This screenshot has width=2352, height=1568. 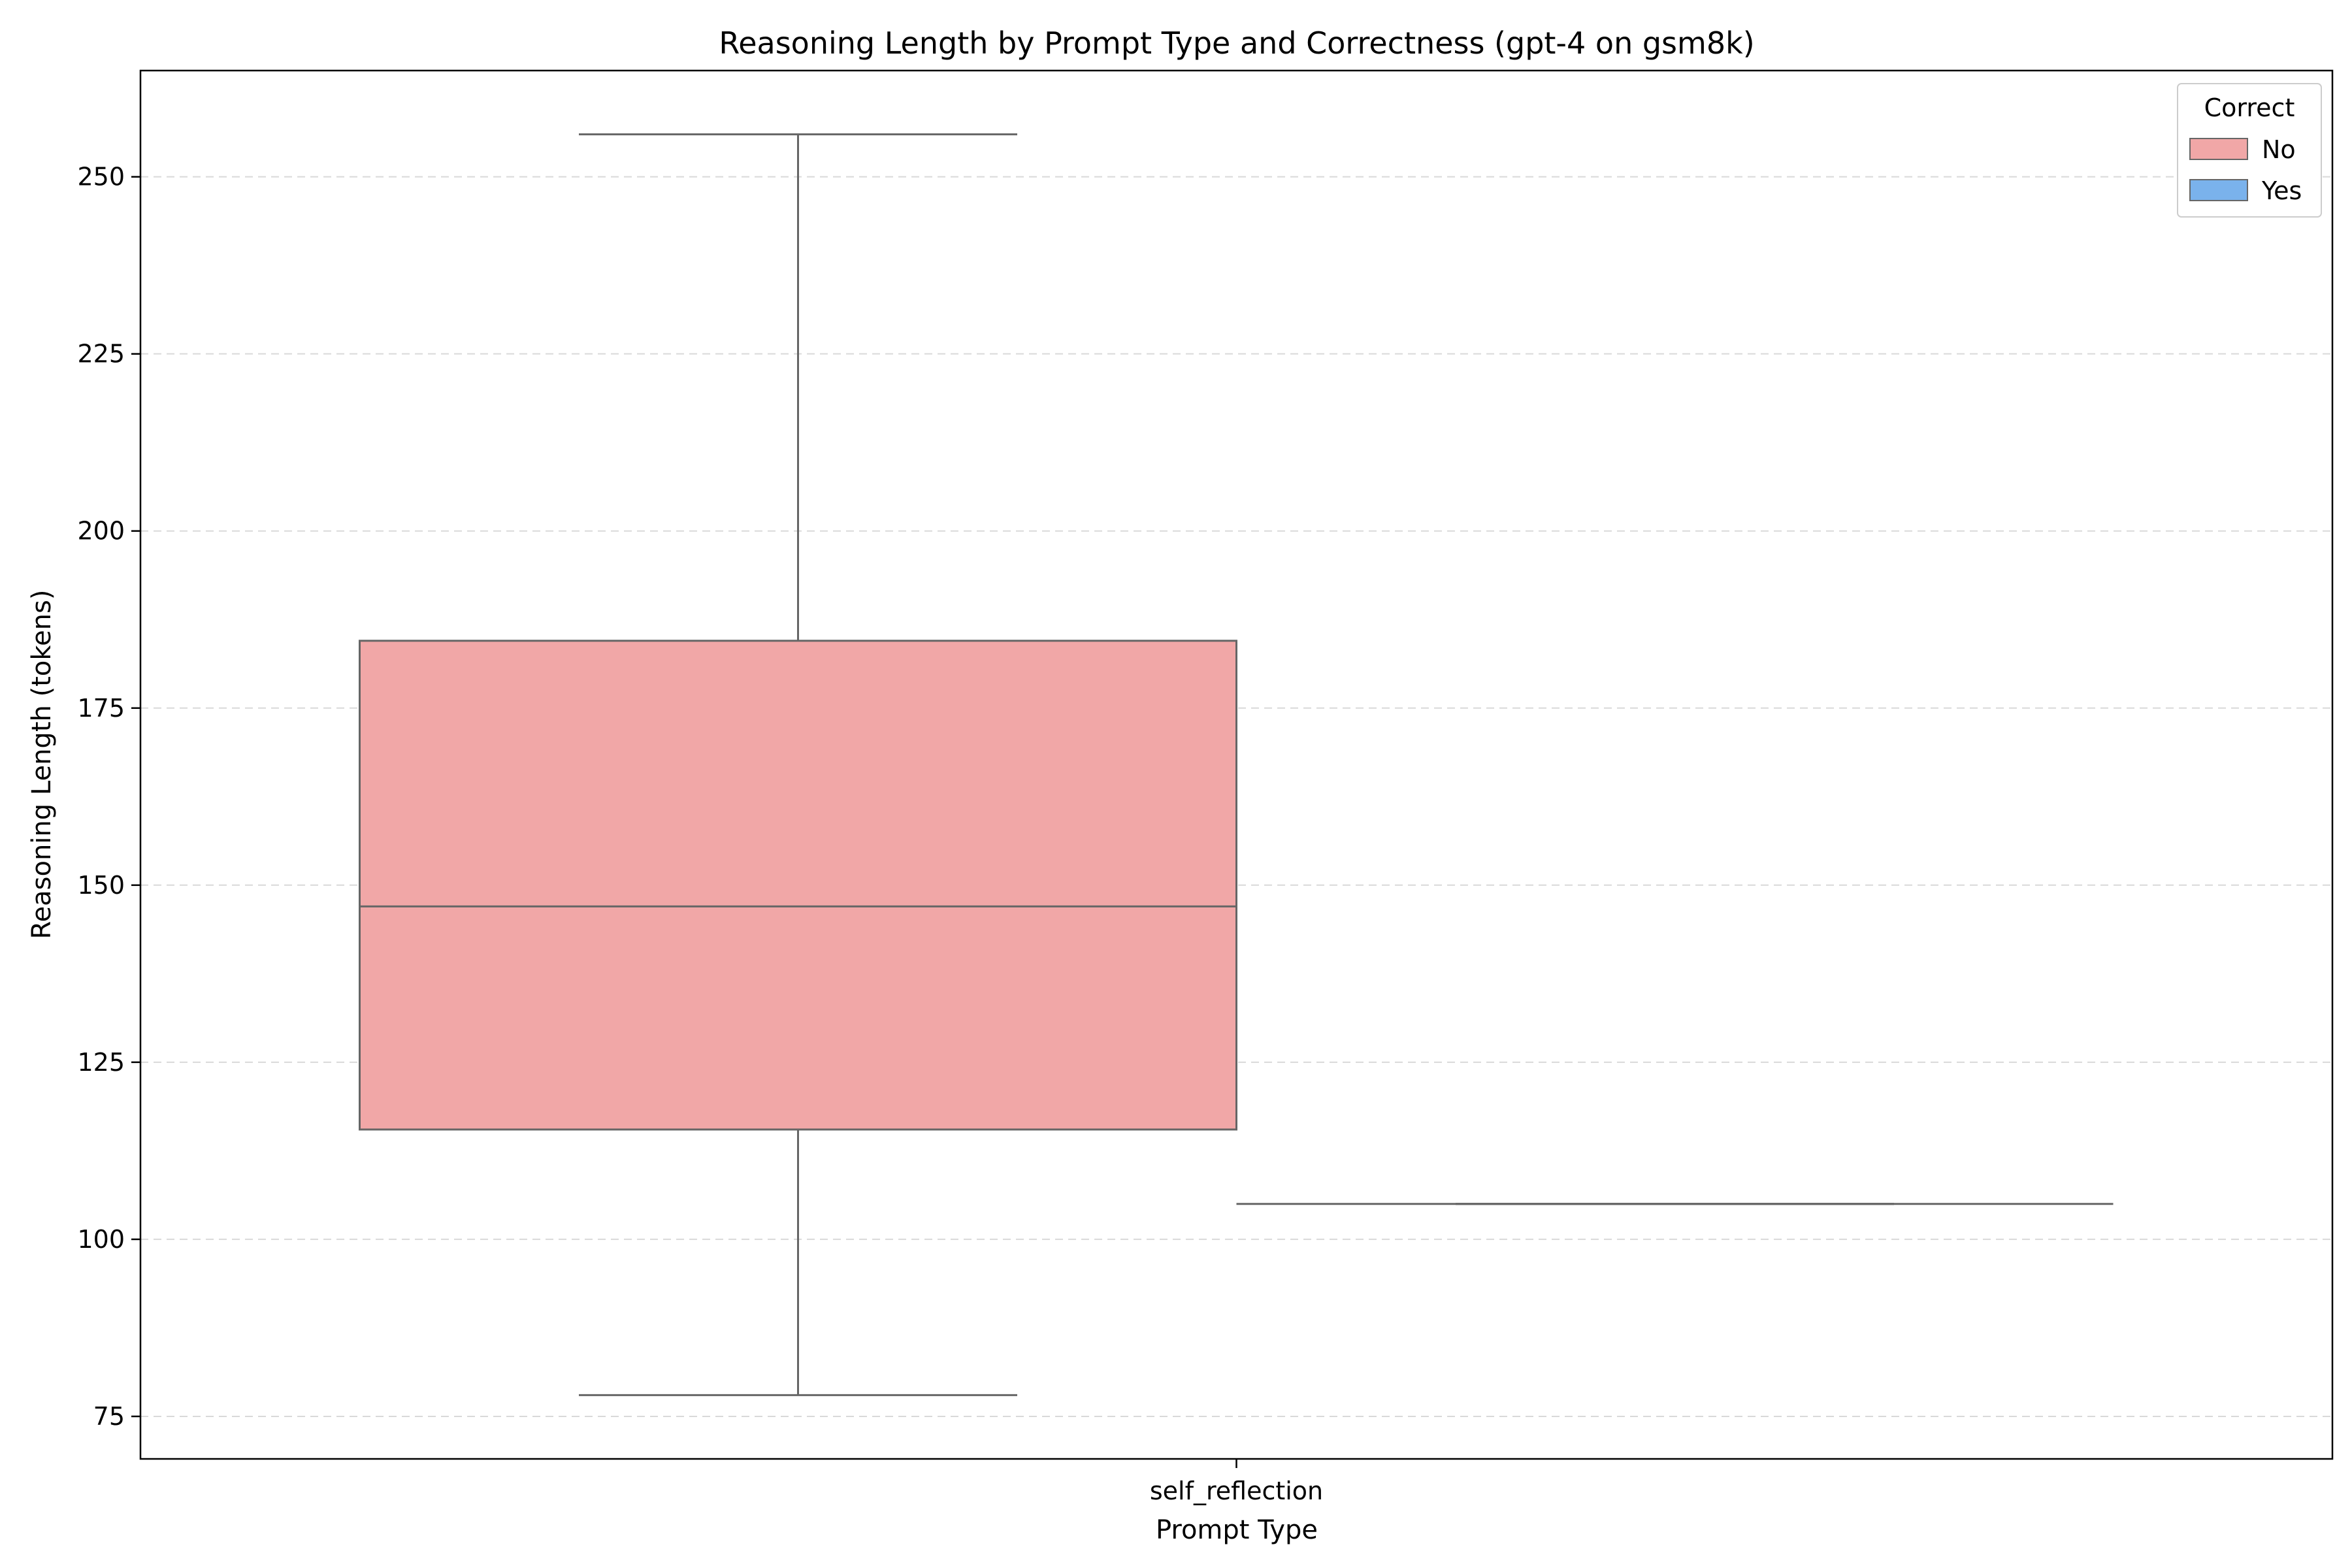 I want to click on x-axis: self_reflection, so click(x=1236, y=1482).